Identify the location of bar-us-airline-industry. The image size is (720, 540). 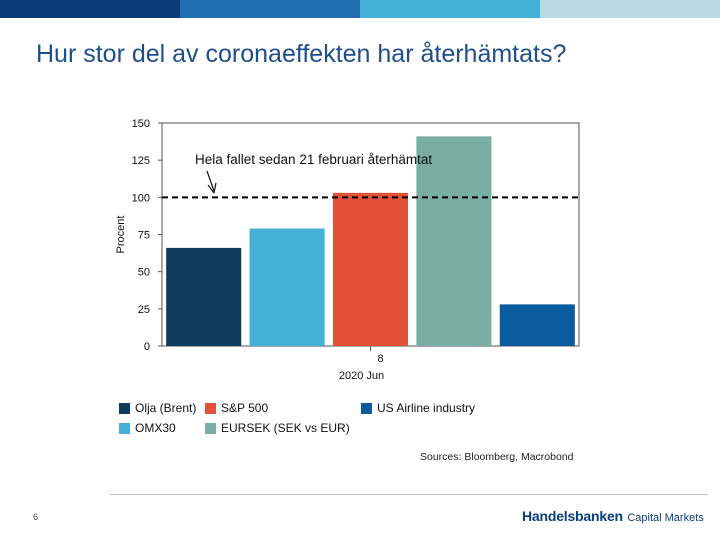
(537, 325).